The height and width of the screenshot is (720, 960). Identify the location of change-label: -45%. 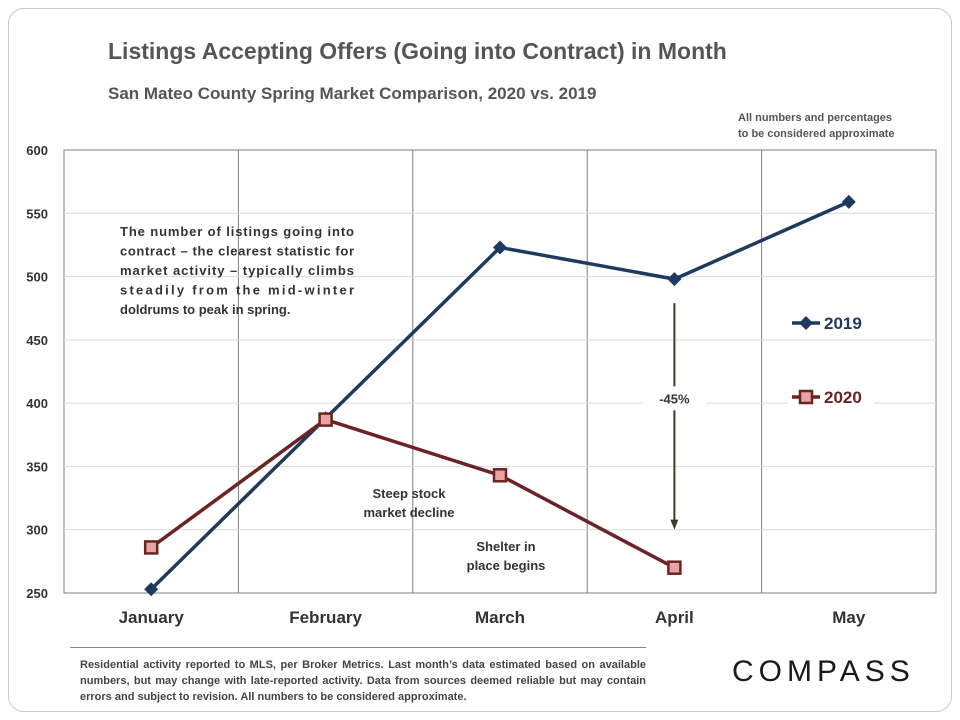
(674, 398).